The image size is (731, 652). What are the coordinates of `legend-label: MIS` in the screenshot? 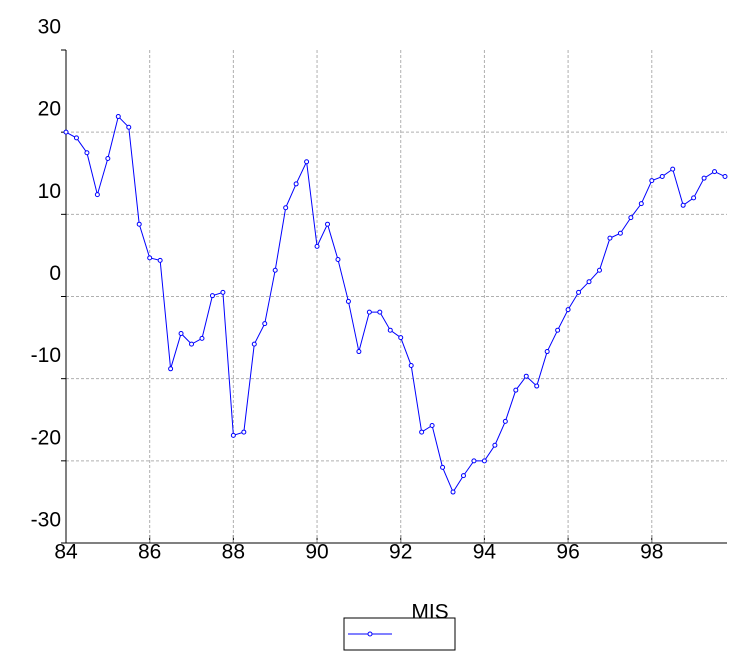 It's located at (429, 612).